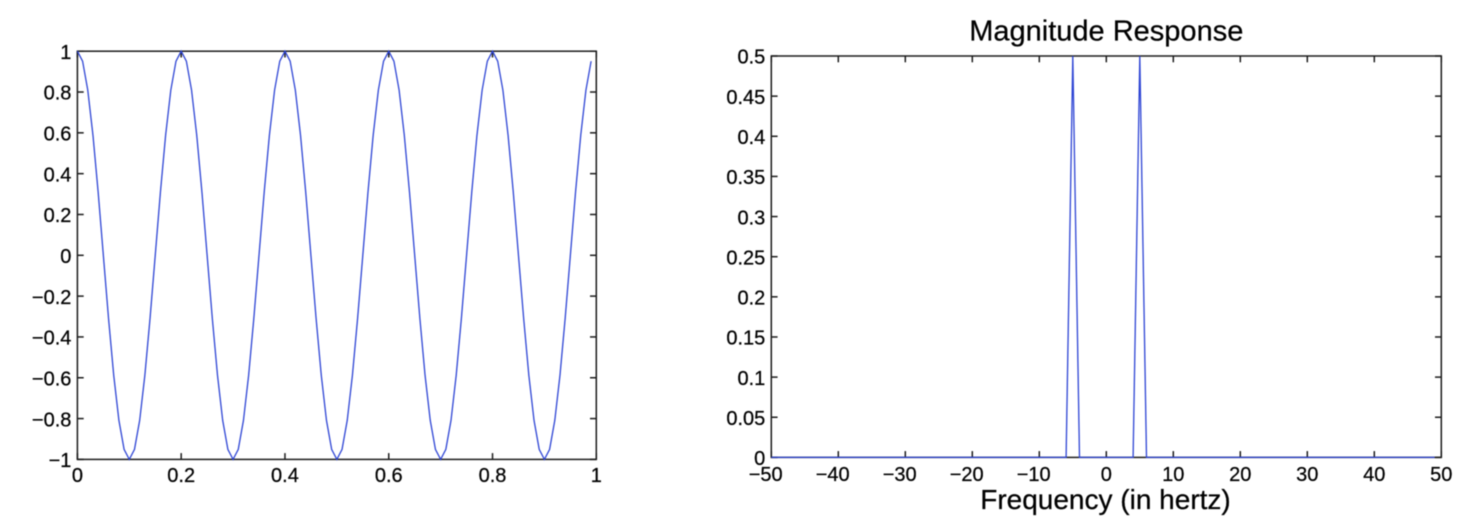  What do you see at coordinates (833, 475) in the screenshot?
I see `svg-text: −40` at bounding box center [833, 475].